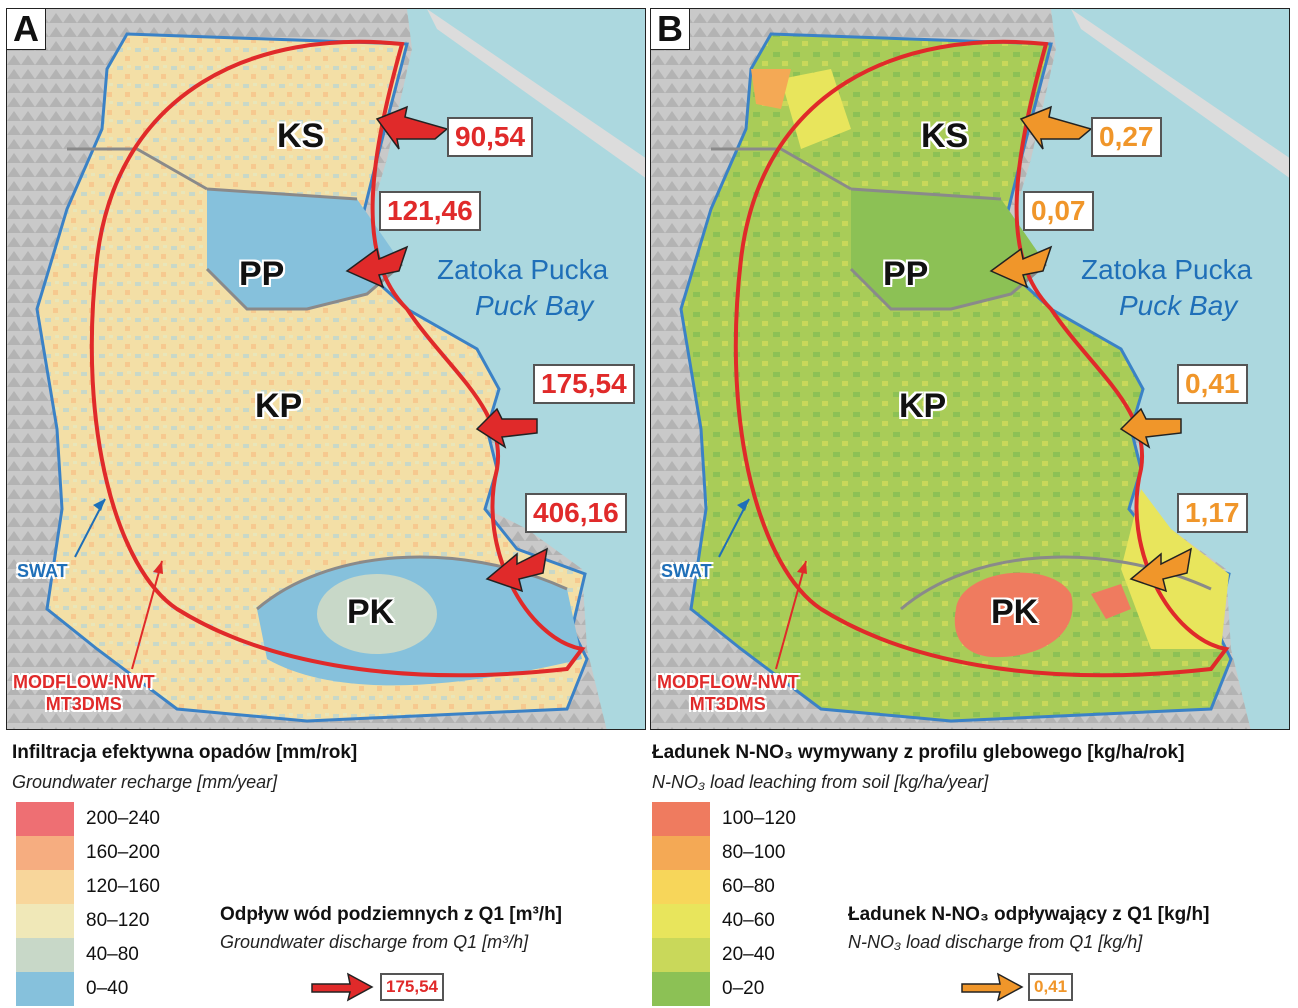  What do you see at coordinates (490, 137) in the screenshot?
I see `discharge-value-ks: 90,54` at bounding box center [490, 137].